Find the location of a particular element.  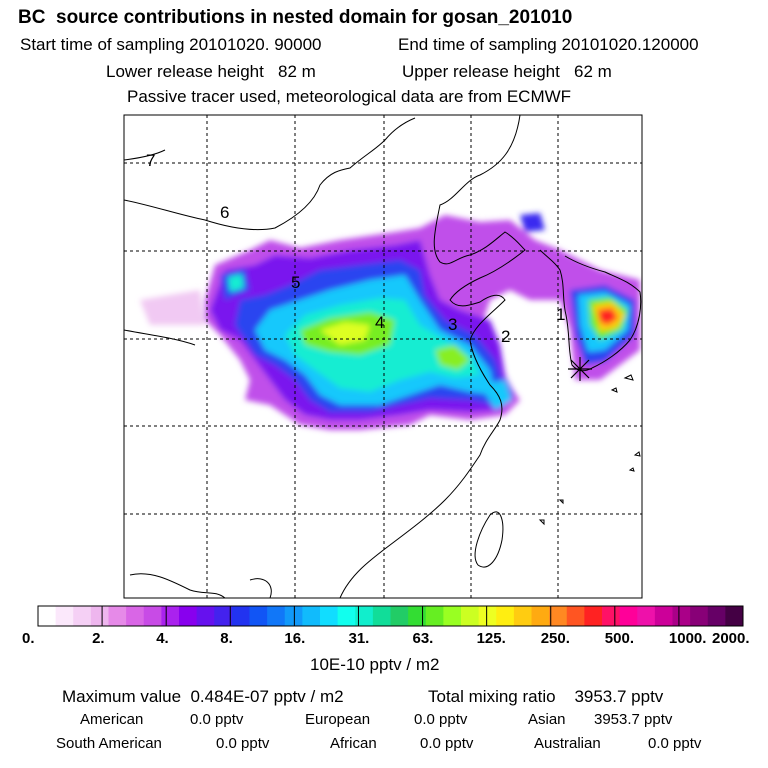

american-value: 0.0 pptv is located at coordinates (217, 719).